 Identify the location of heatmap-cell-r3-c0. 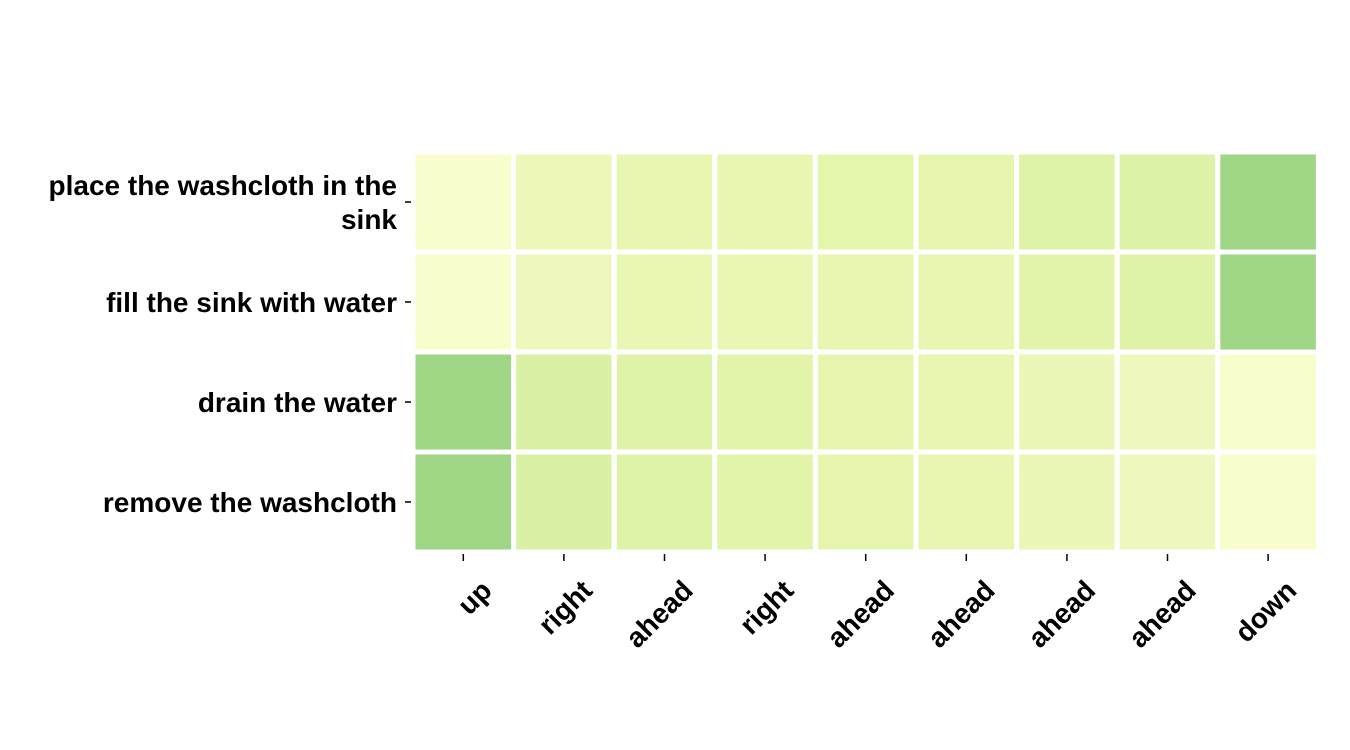
(463, 502).